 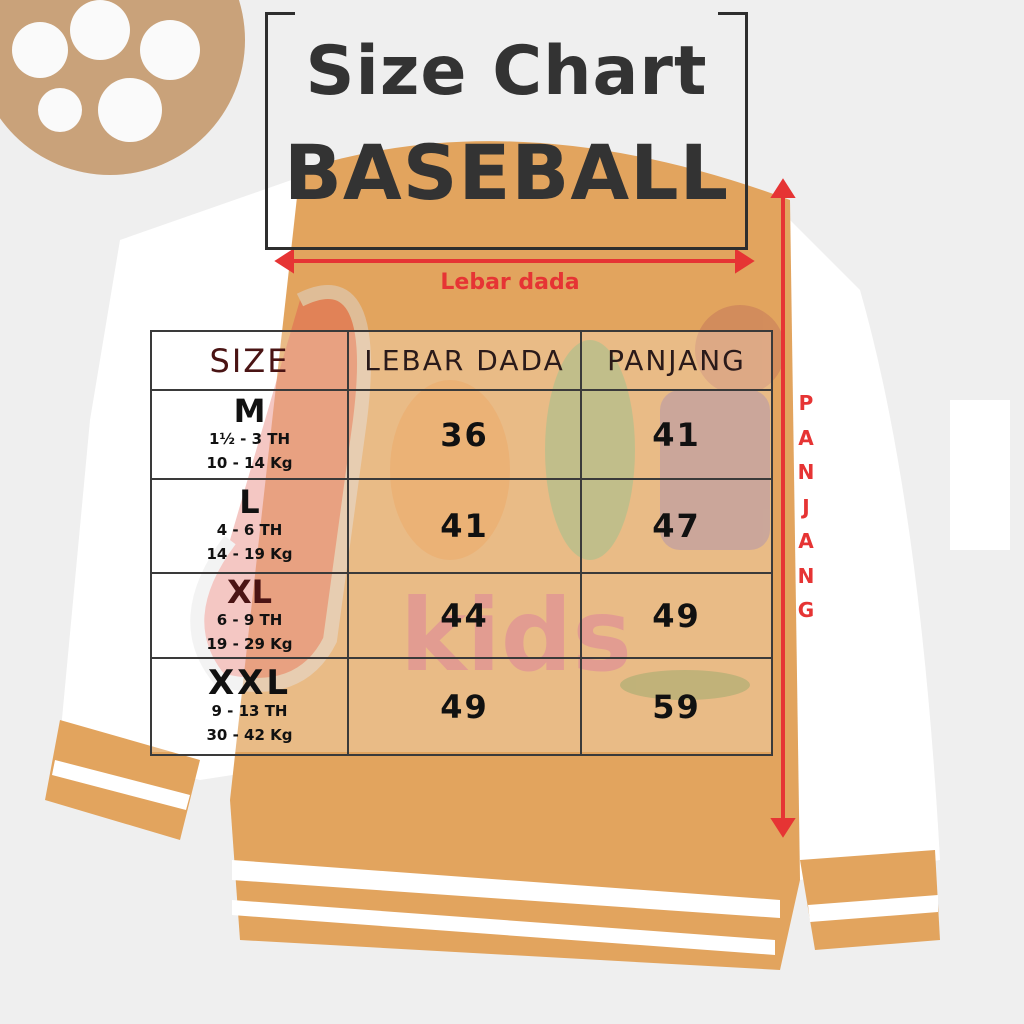 What do you see at coordinates (249, 502) in the screenshot?
I see `size-name: L` at bounding box center [249, 502].